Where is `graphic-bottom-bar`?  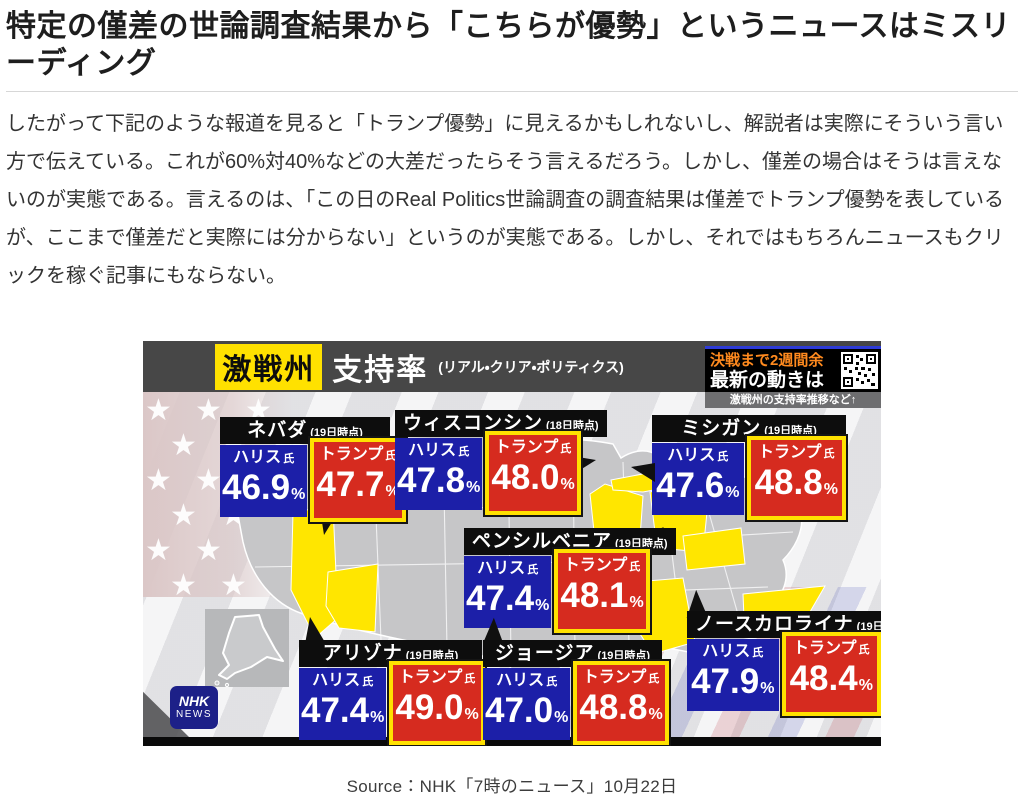 graphic-bottom-bar is located at coordinates (512, 741).